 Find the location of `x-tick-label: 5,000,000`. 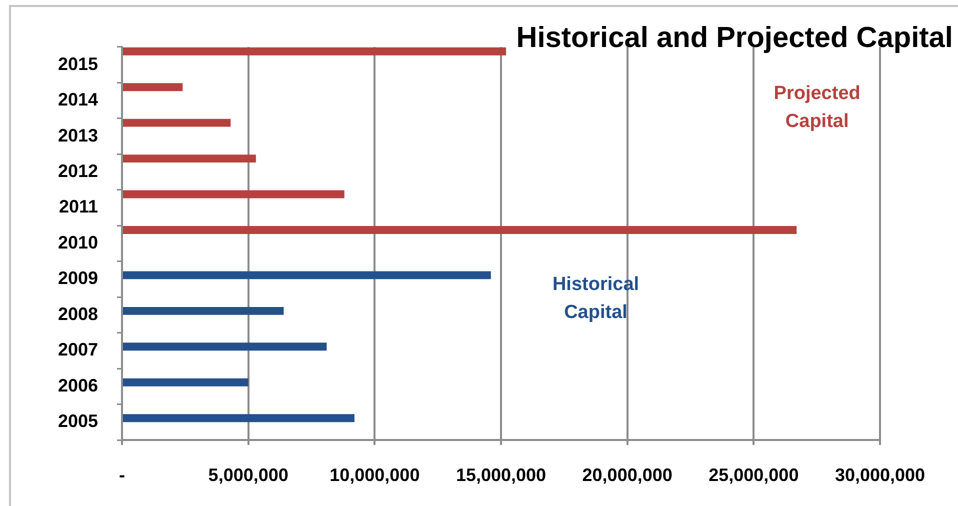

x-tick-label: 5,000,000 is located at coordinates (248, 474).